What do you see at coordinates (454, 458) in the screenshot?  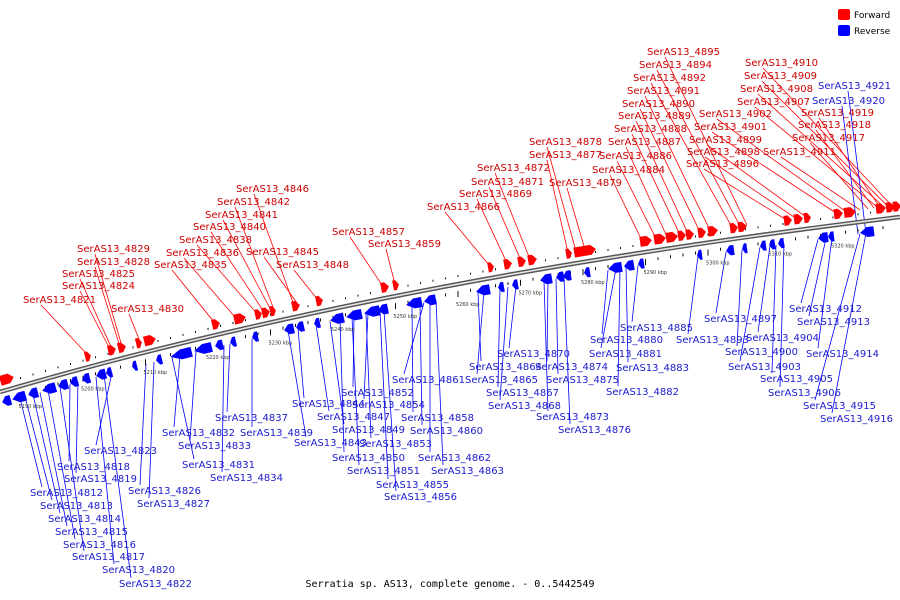 I see `gene-label: SerAS13_4862` at bounding box center [454, 458].